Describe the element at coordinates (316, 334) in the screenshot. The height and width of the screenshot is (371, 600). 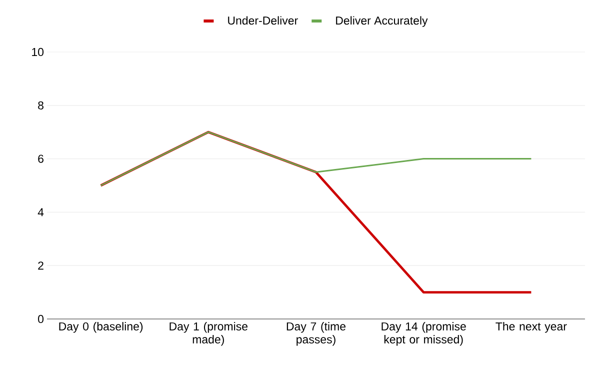
I see `x-tick-label: Day 7 (time passes)` at that location.